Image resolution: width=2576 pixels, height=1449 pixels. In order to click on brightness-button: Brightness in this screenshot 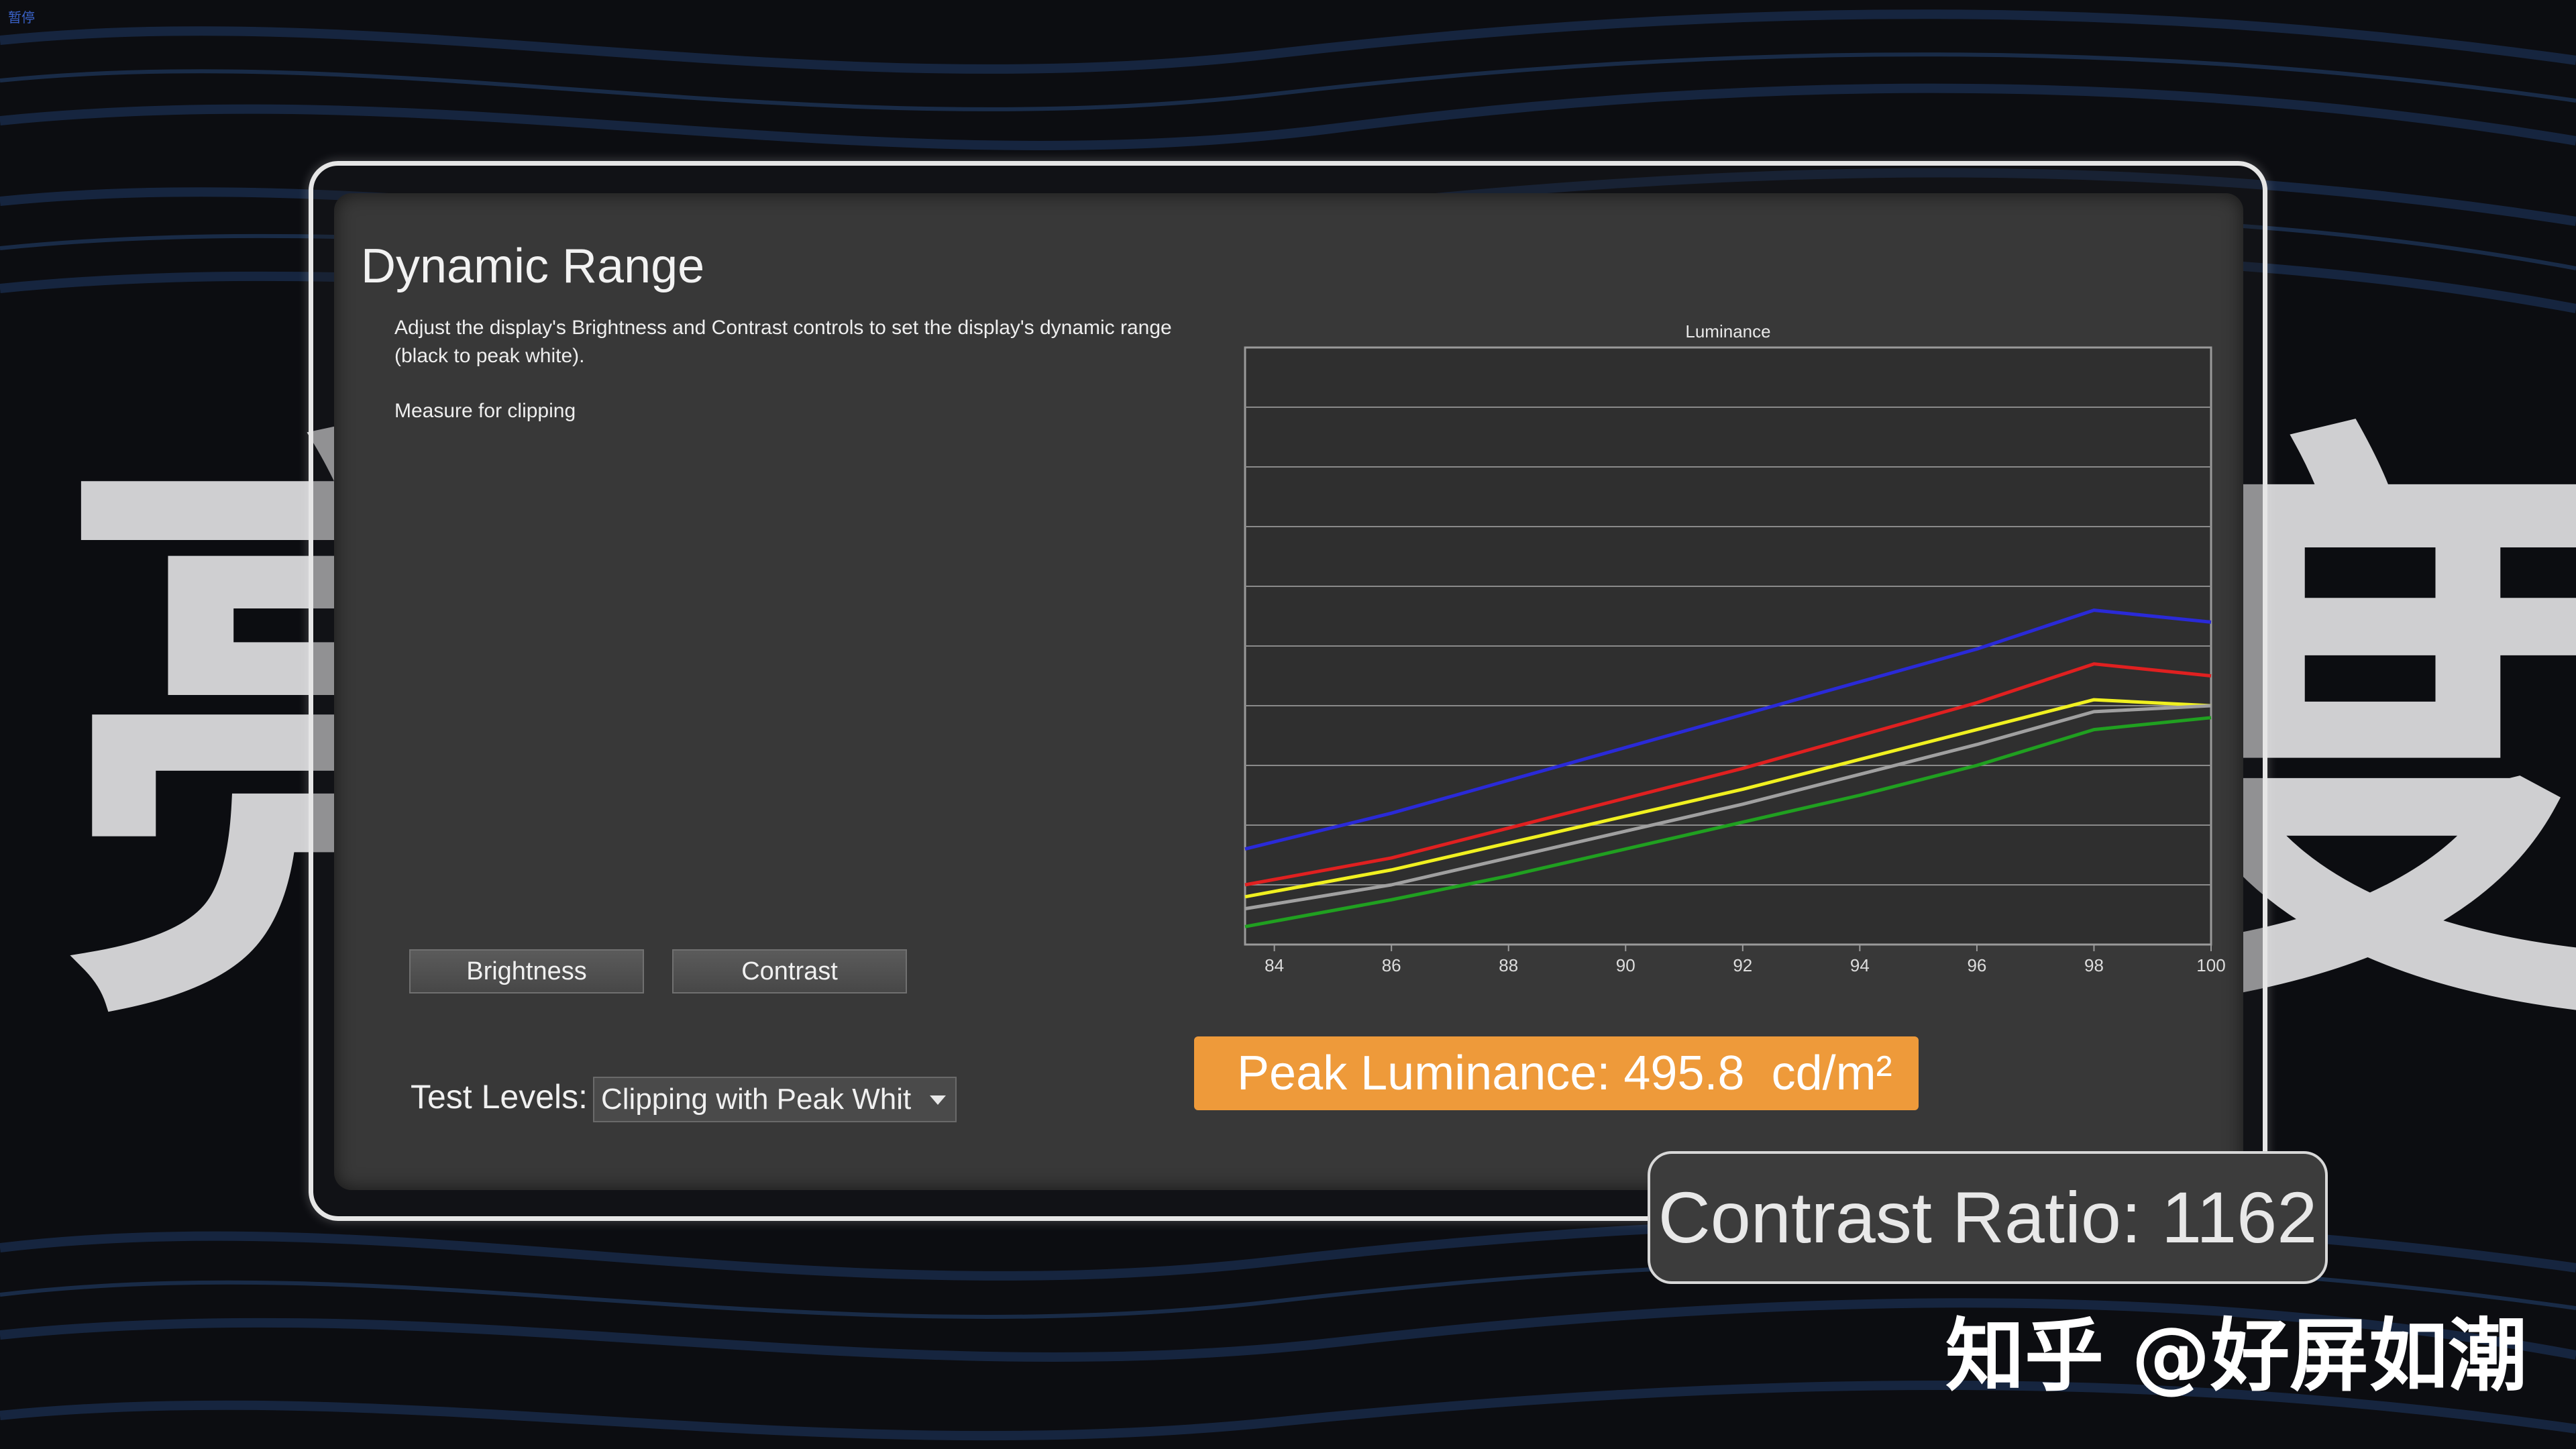, I will do `click(526, 971)`.